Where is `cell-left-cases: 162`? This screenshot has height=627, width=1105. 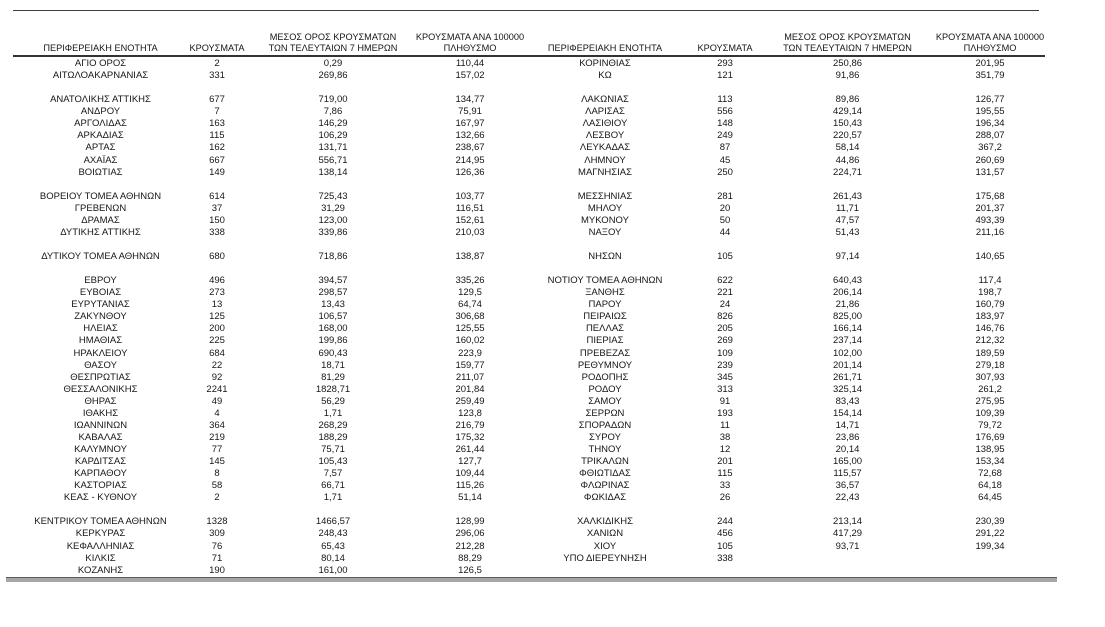 cell-left-cases: 162 is located at coordinates (217, 148).